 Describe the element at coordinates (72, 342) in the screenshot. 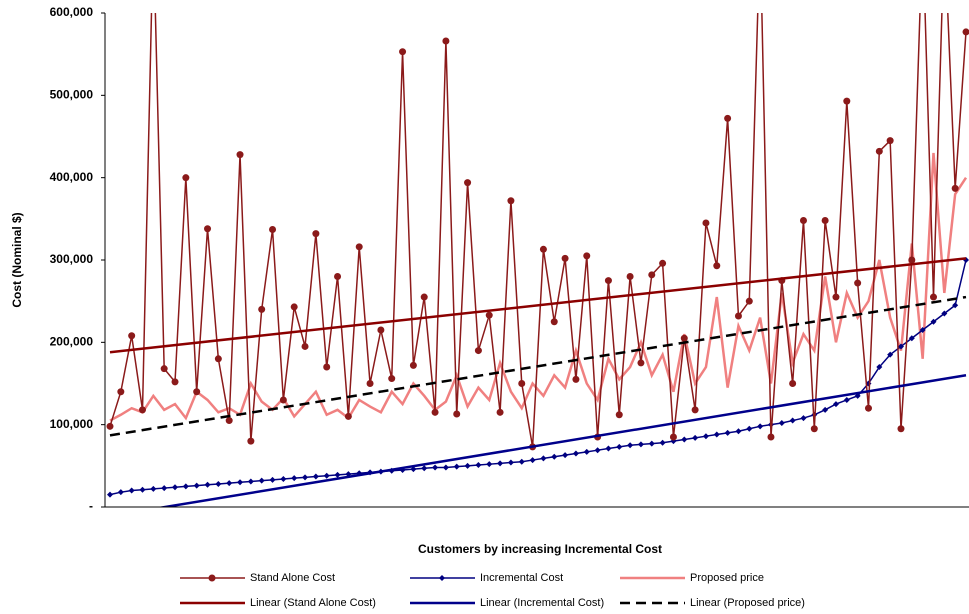

I see `y-tick-label: 200,000` at that location.